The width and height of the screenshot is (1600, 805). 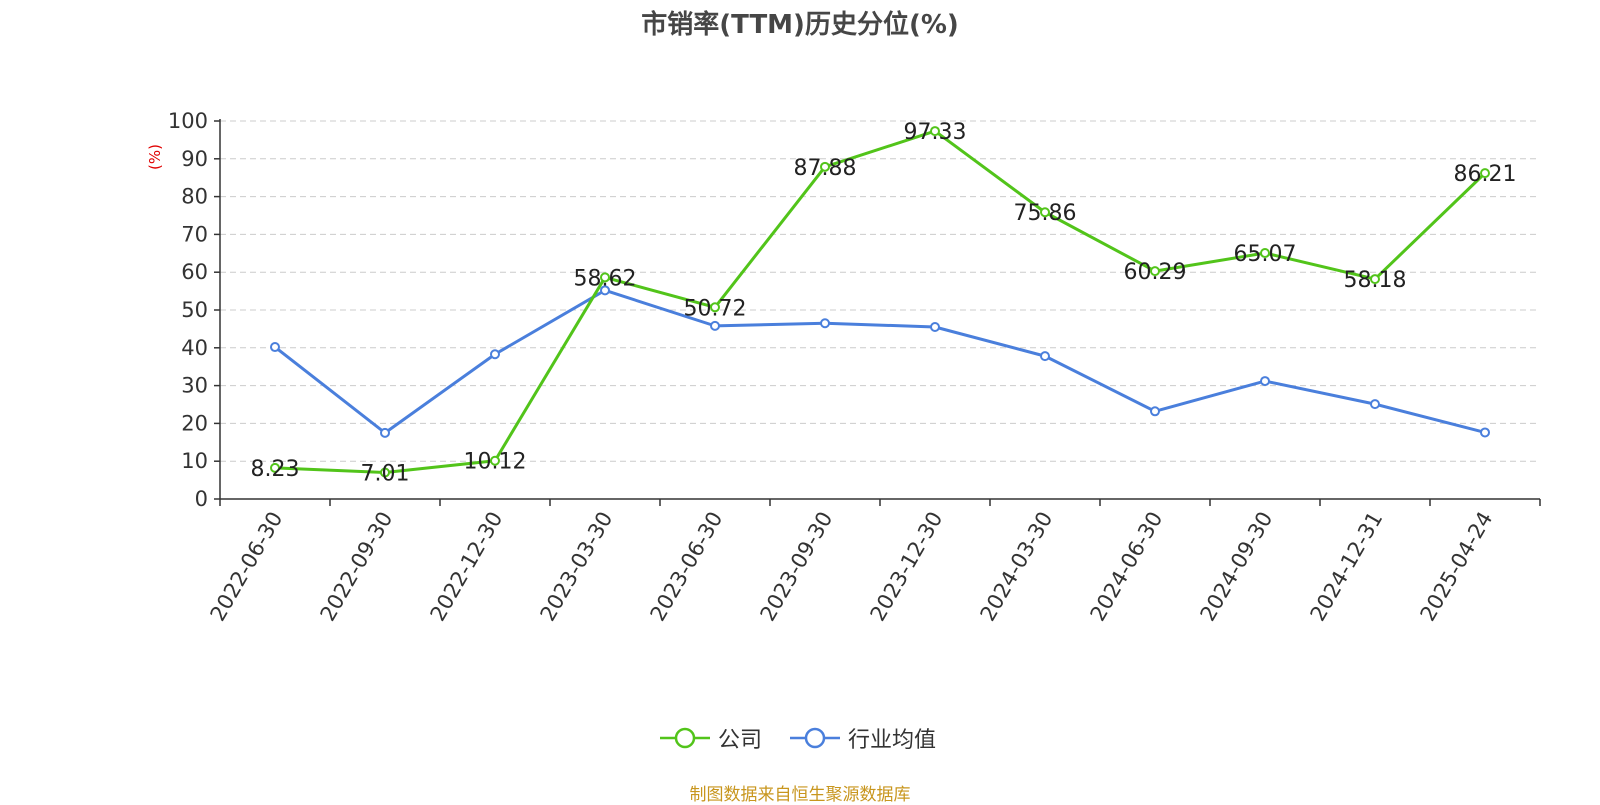 What do you see at coordinates (1237, 567) in the screenshot?
I see `x-tick-label: 2024-09-30` at bounding box center [1237, 567].